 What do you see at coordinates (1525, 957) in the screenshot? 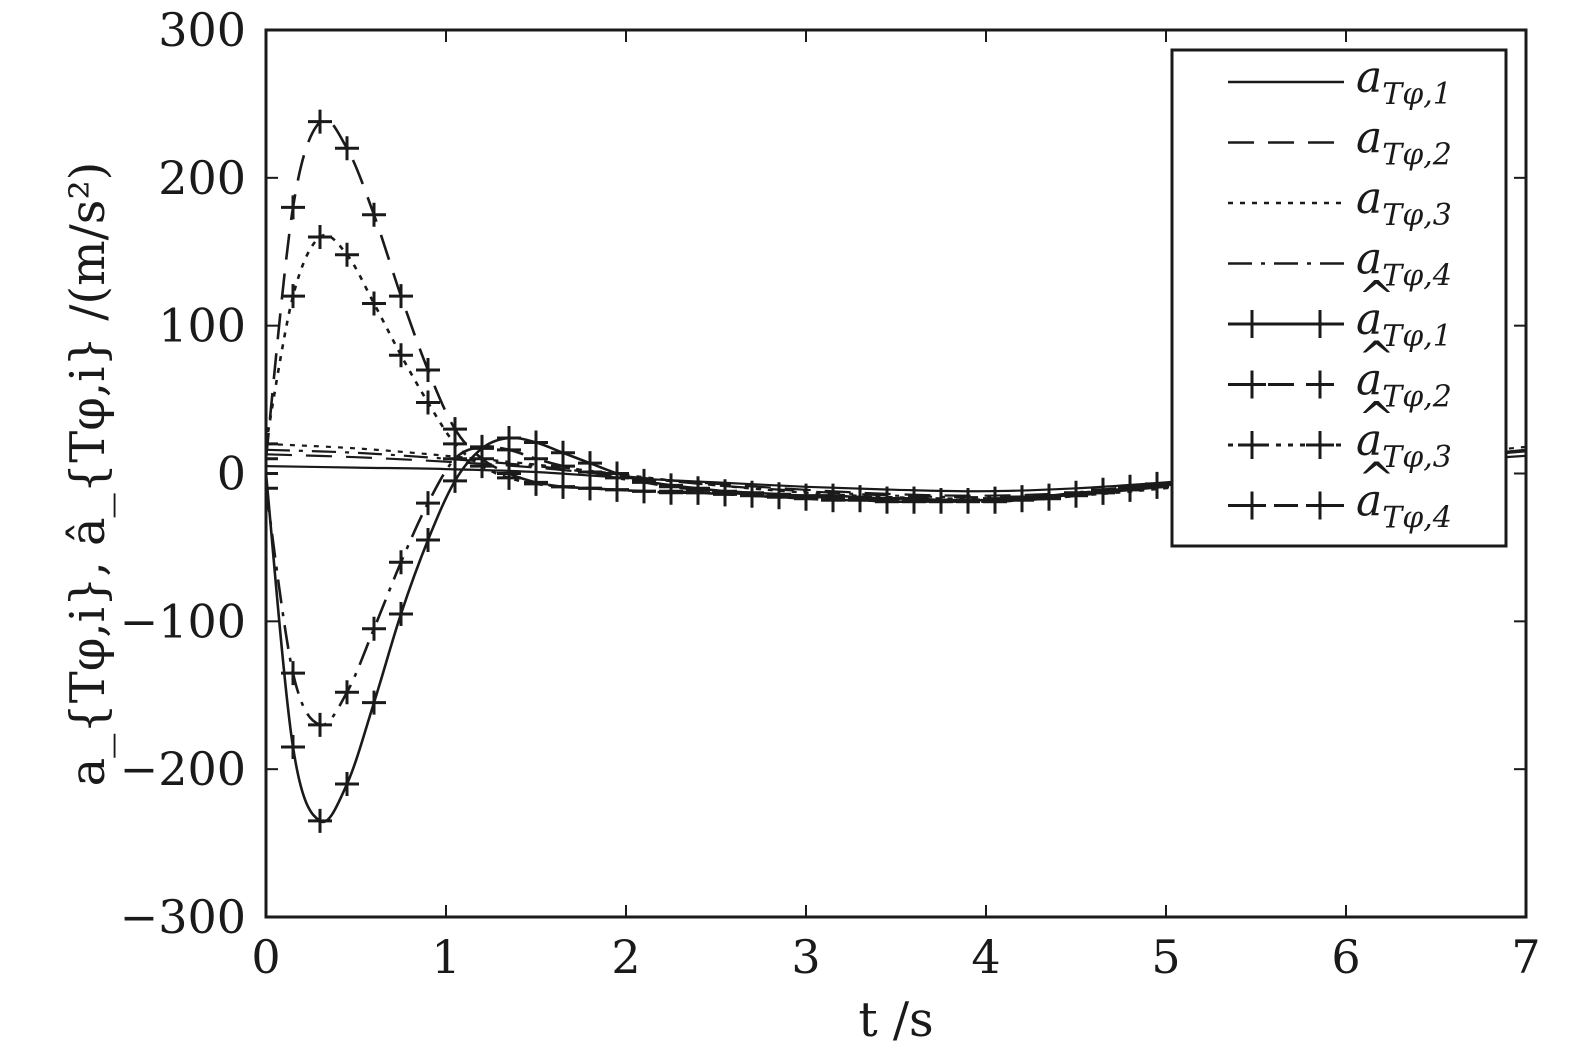
I see `x-tick-label: 7` at bounding box center [1525, 957].